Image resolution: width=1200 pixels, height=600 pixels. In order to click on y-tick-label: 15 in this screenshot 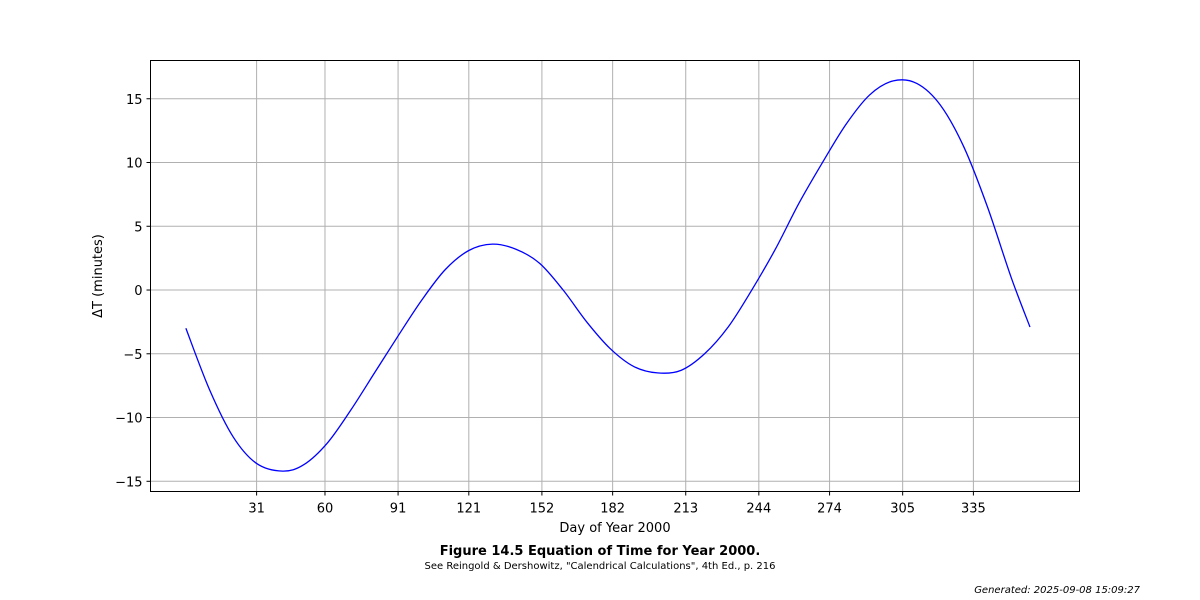, I will do `click(134, 100)`.